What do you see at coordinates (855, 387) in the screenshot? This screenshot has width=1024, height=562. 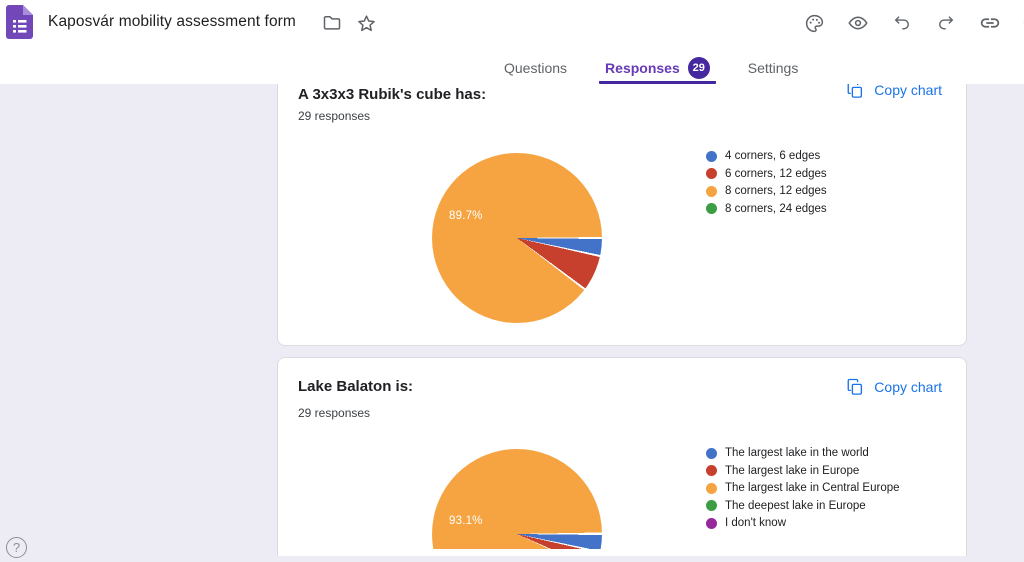 I see `copy-icon` at bounding box center [855, 387].